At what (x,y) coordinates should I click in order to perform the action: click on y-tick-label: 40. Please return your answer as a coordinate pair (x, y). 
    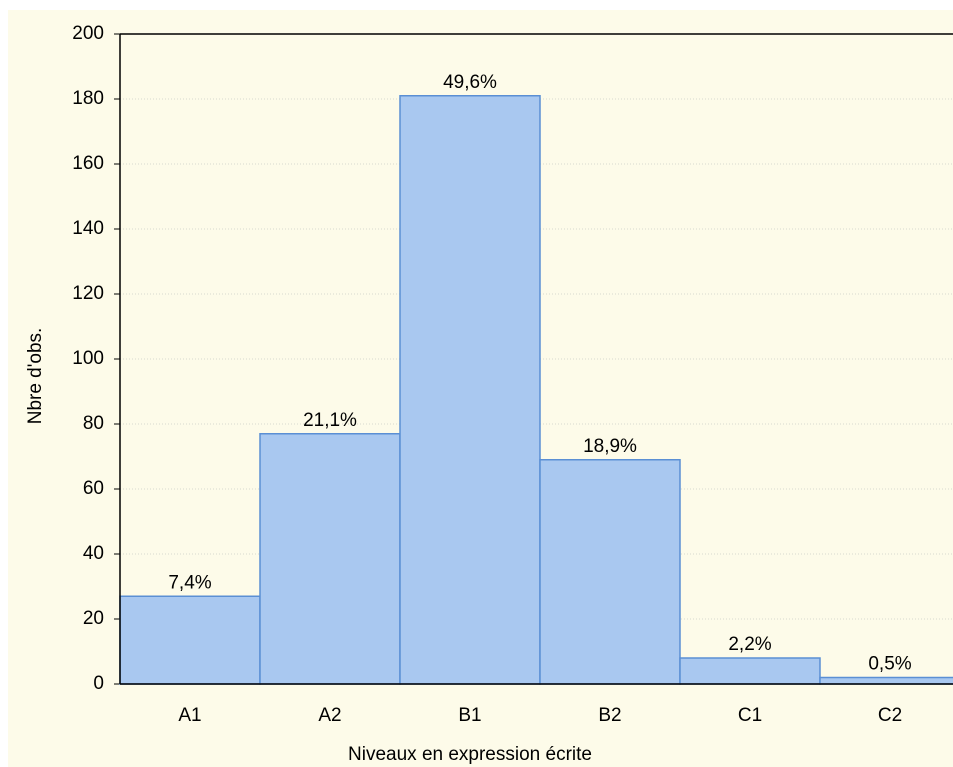
    Looking at the image, I should click on (93, 553).